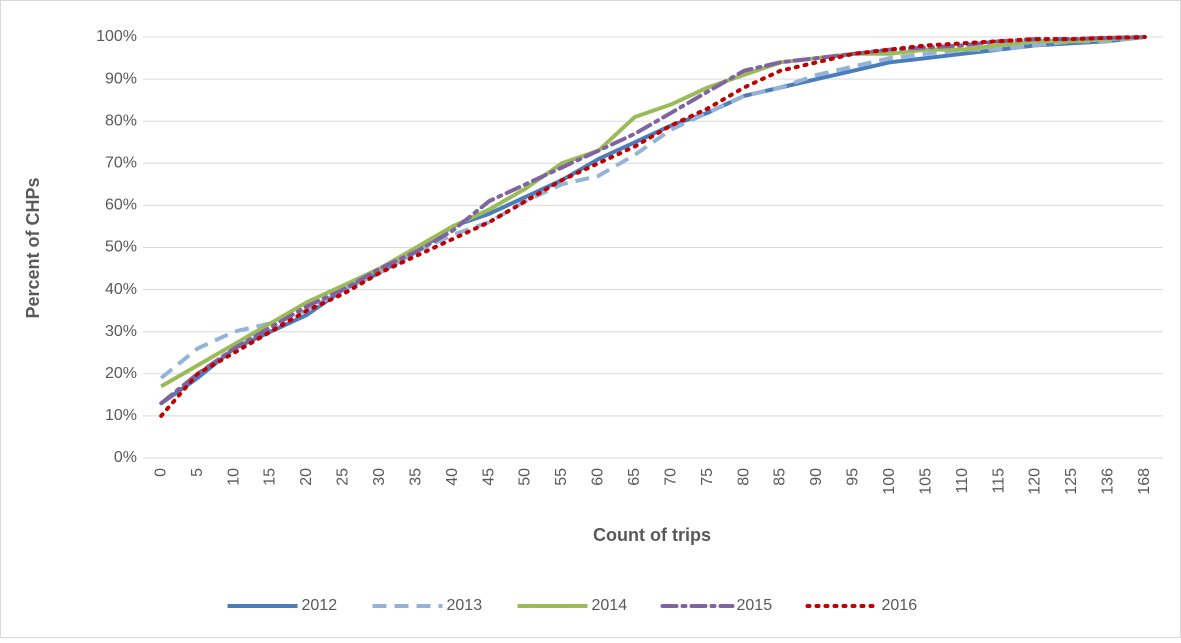  I want to click on x-tick-label: 95, so click(853, 477).